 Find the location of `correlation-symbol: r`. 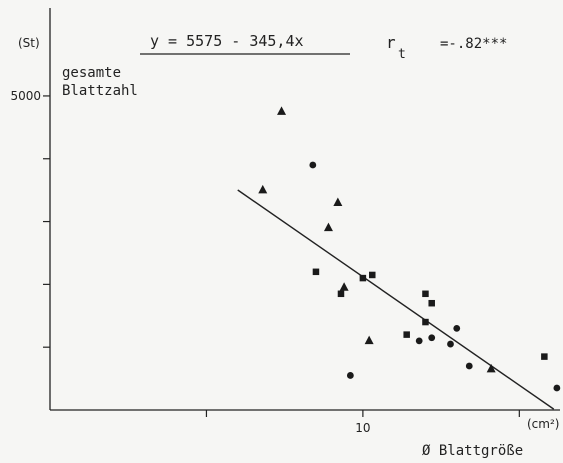

correlation-symbol: r is located at coordinates (391, 42).